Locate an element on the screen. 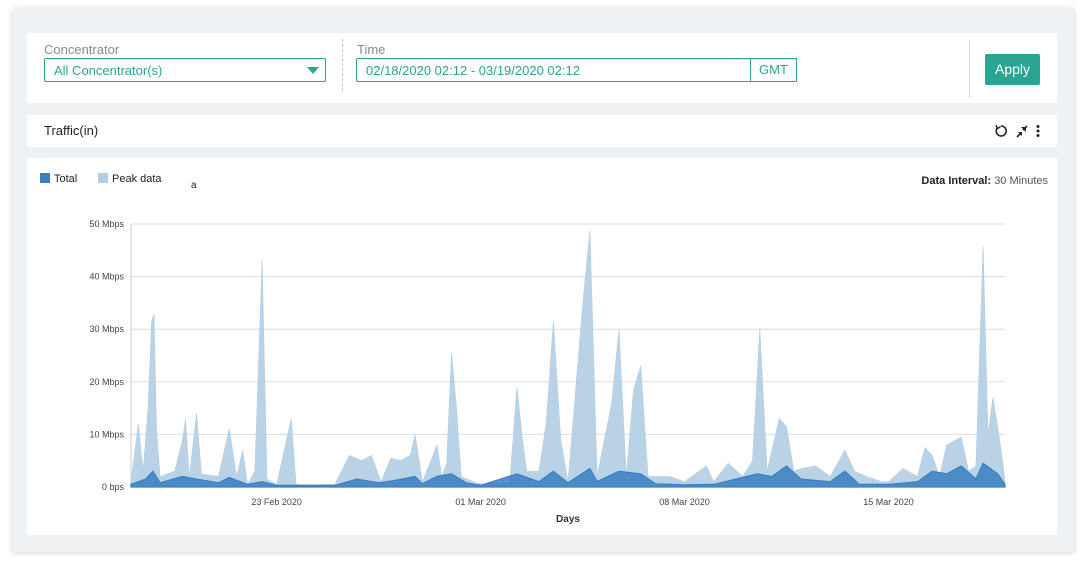 Image resolution: width=1084 pixels, height=562 pixels. y-tick-label: 40 Mbps is located at coordinates (106, 277).